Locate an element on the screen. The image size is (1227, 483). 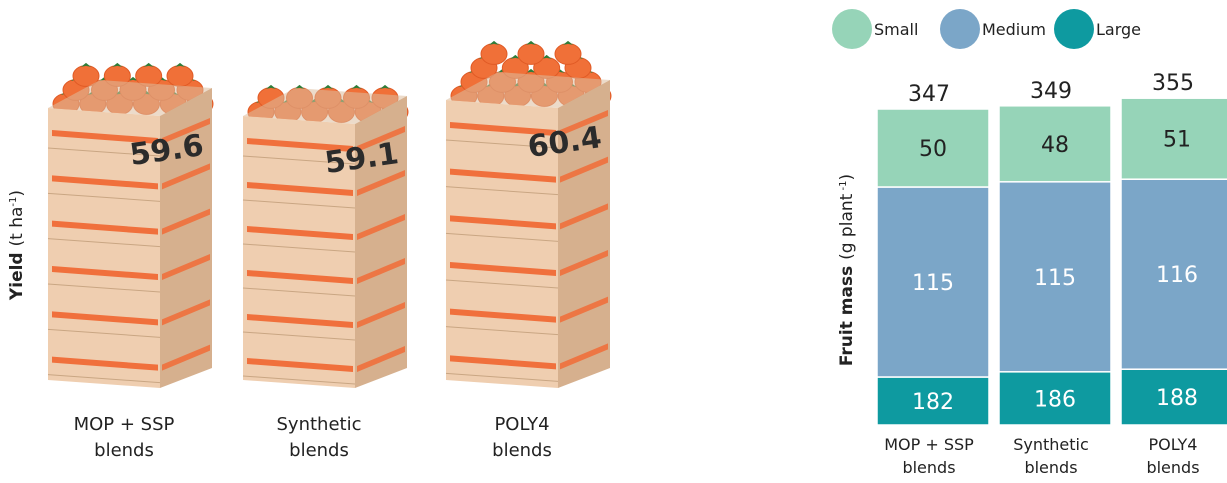
legend-item-small: Small is located at coordinates (875, 29).